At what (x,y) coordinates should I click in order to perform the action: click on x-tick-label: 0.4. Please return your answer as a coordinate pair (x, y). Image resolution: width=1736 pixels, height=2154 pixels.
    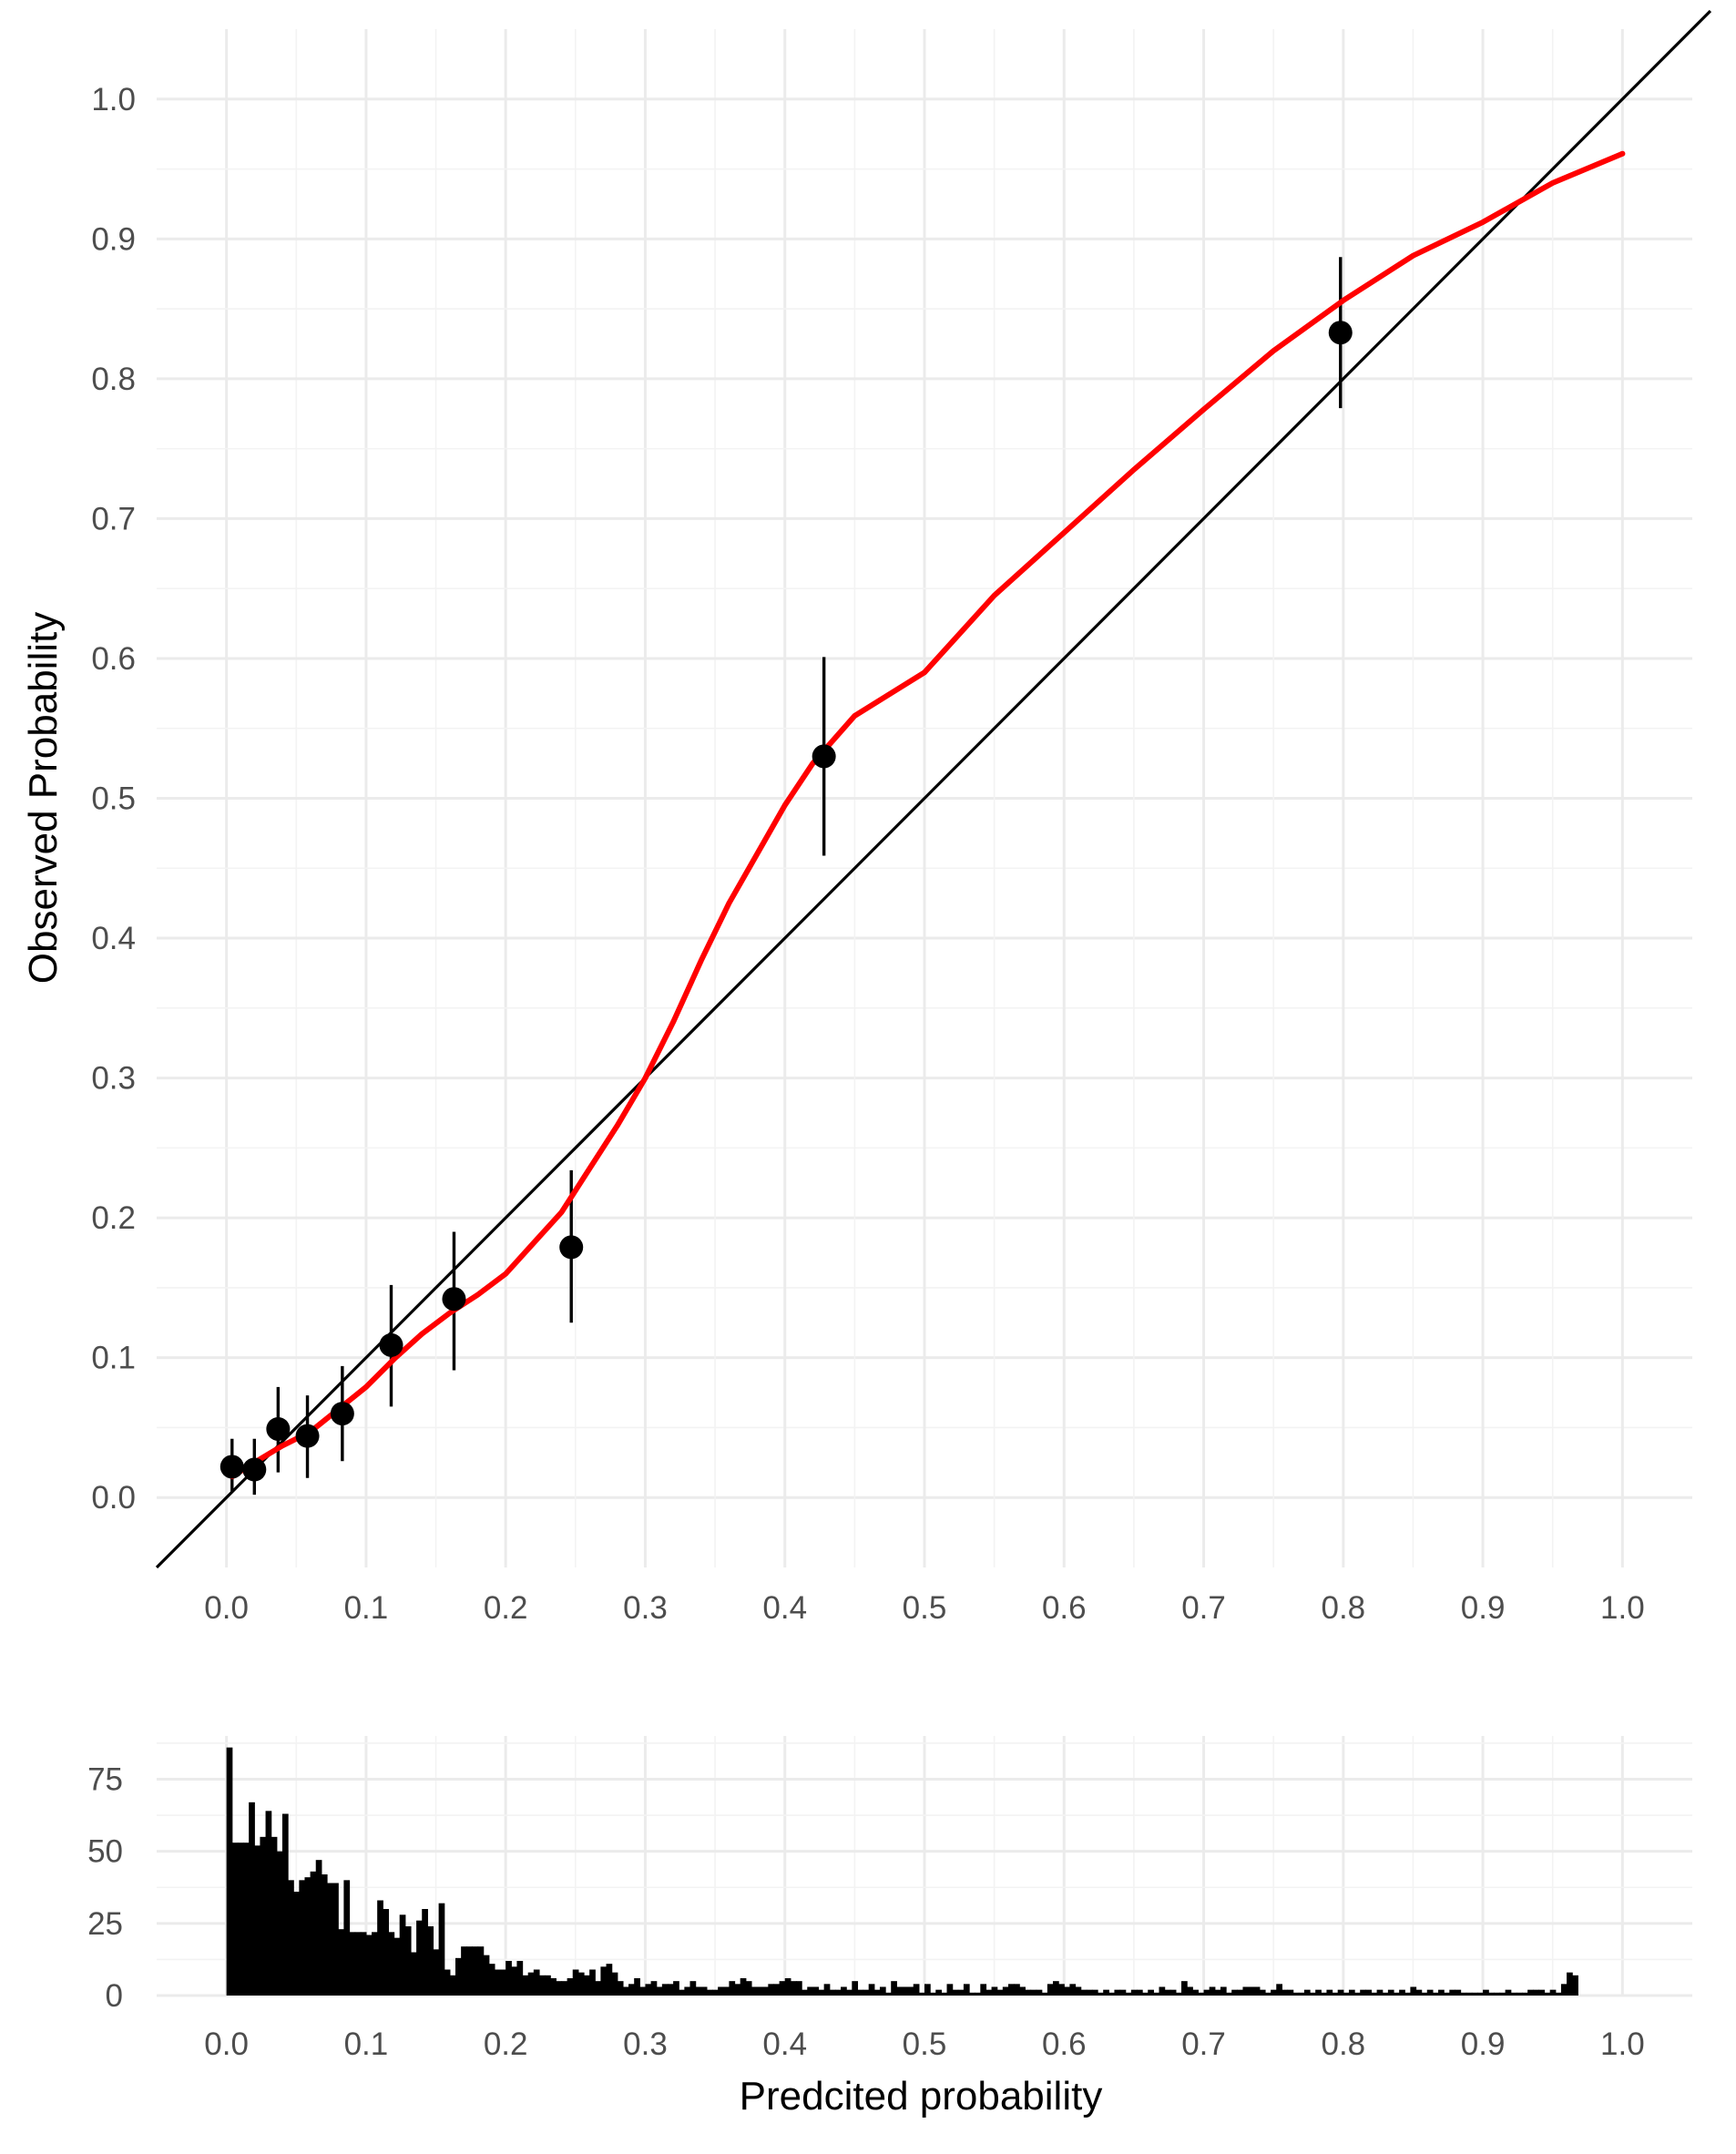
    Looking at the image, I should click on (784, 2044).